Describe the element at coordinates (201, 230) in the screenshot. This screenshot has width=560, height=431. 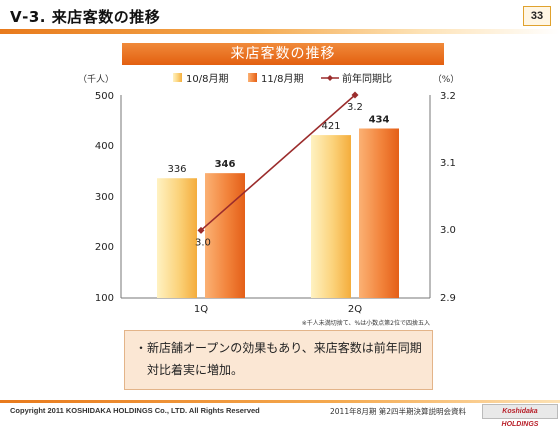
I see `yoy-point-1q` at that location.